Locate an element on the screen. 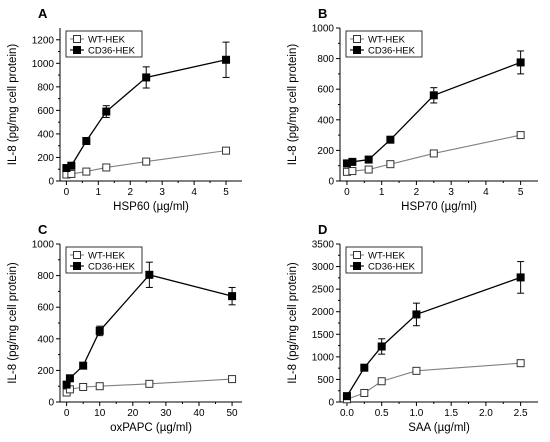  x-tick-label: 30 is located at coordinates (166, 413).